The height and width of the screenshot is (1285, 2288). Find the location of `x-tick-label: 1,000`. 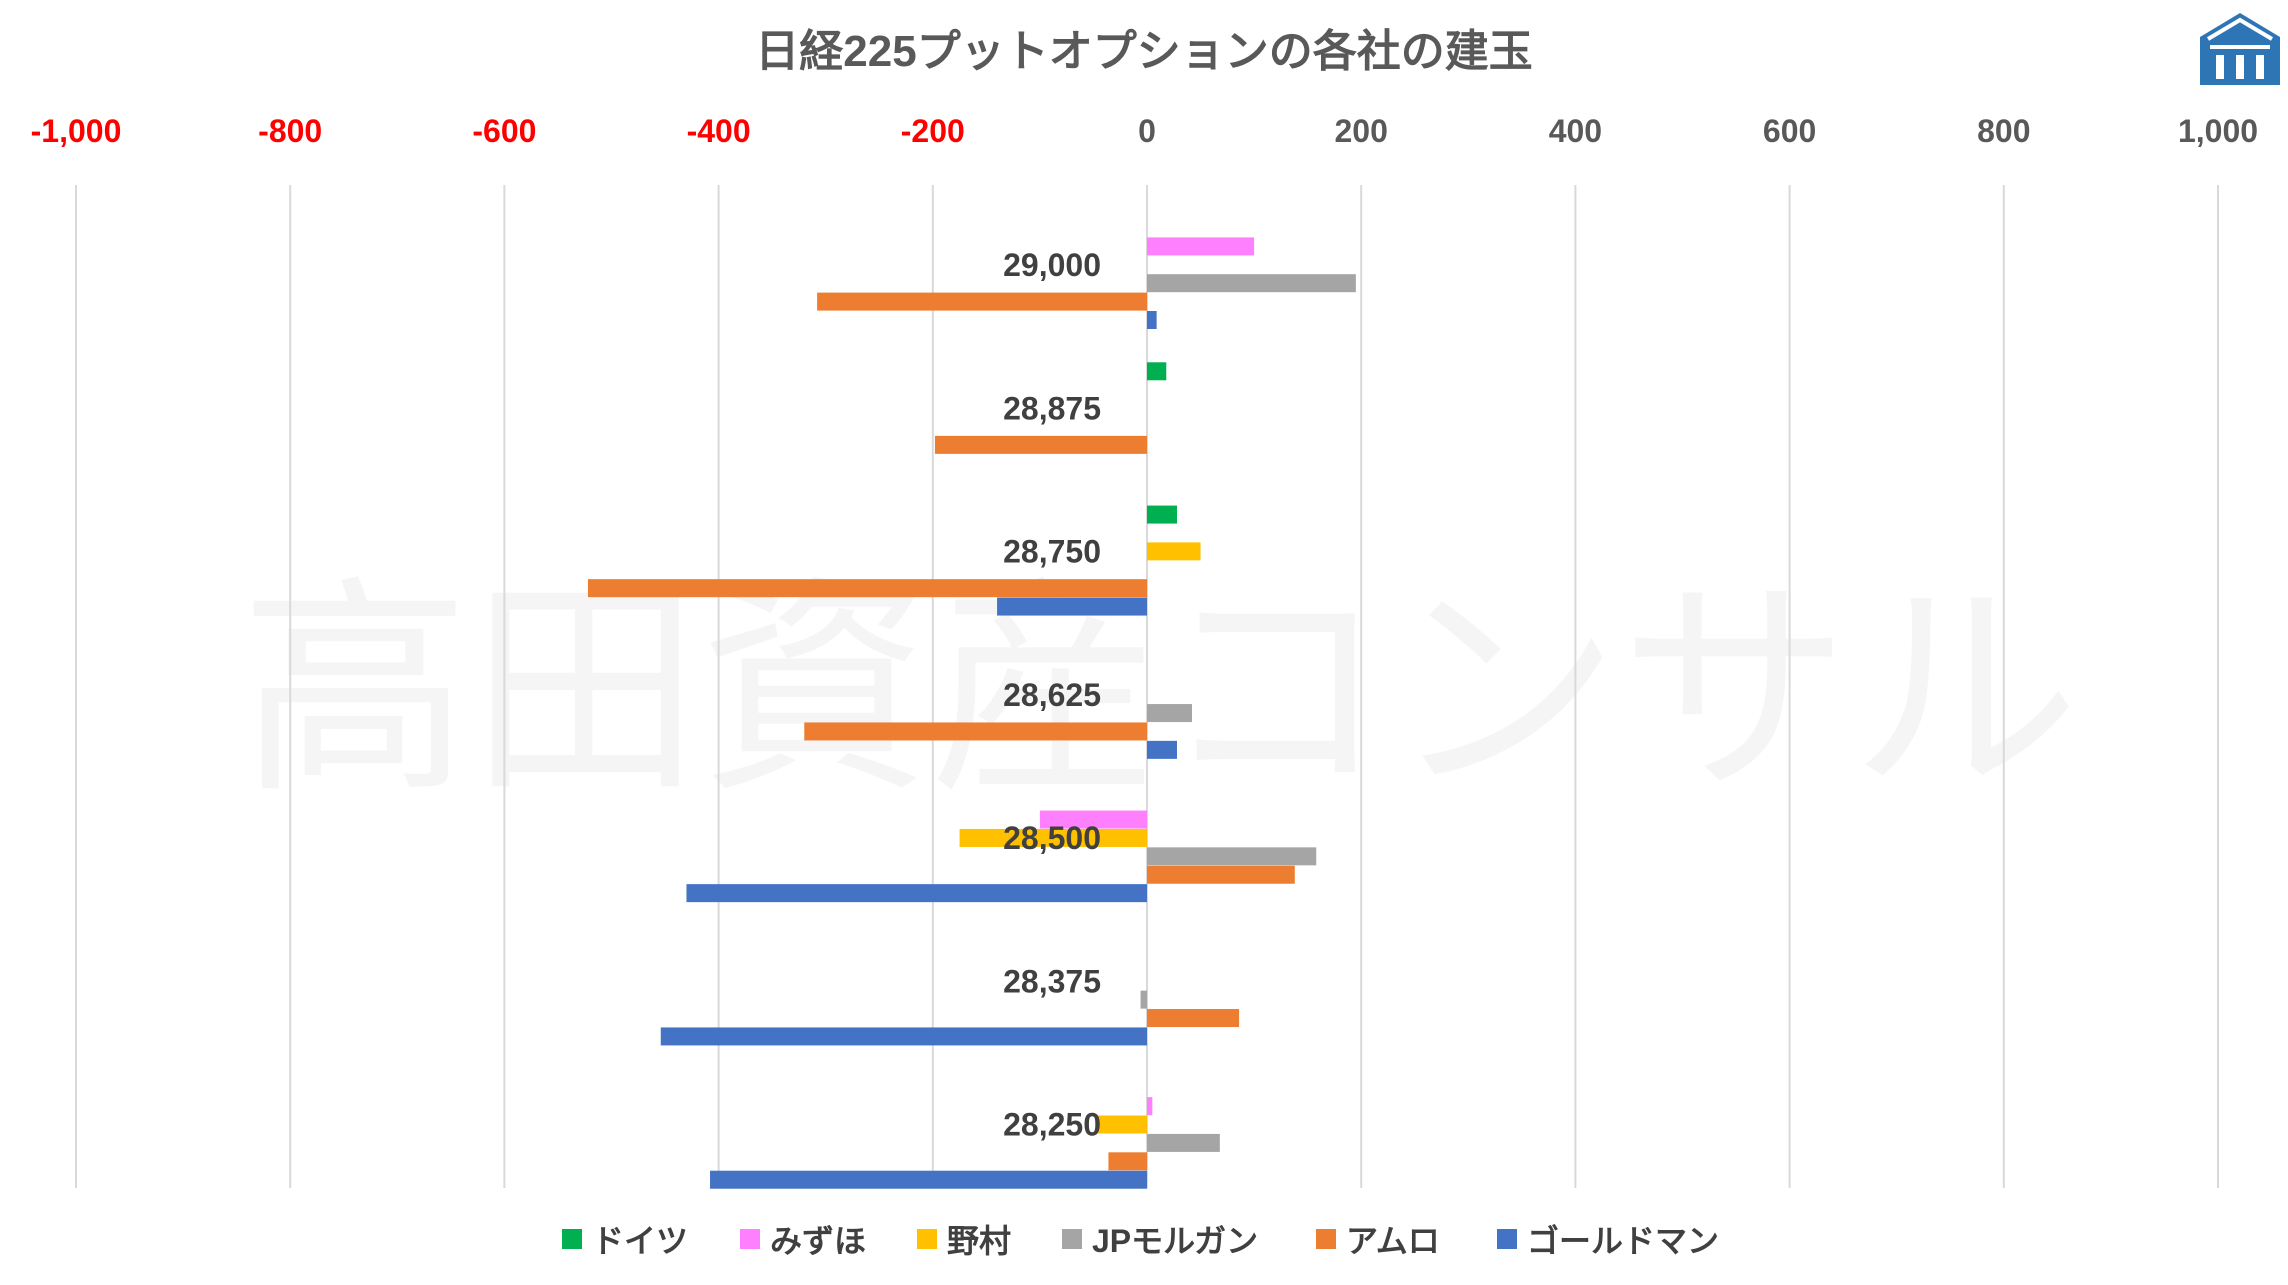

x-tick-label: 1,000 is located at coordinates (2218, 131).